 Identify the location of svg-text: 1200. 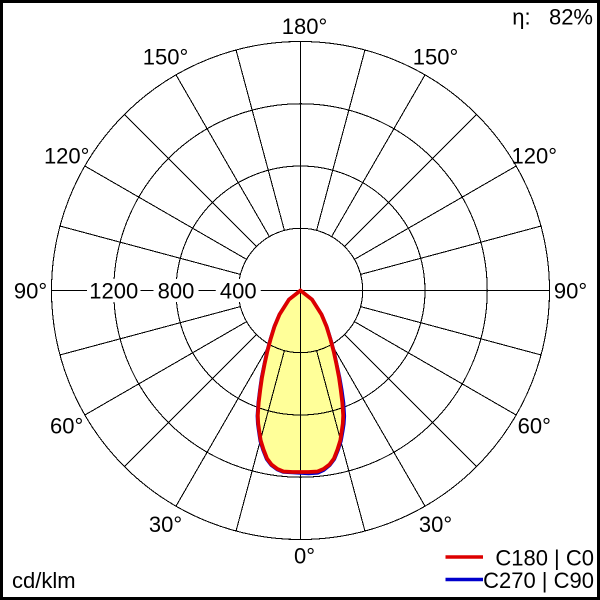
(113, 290).